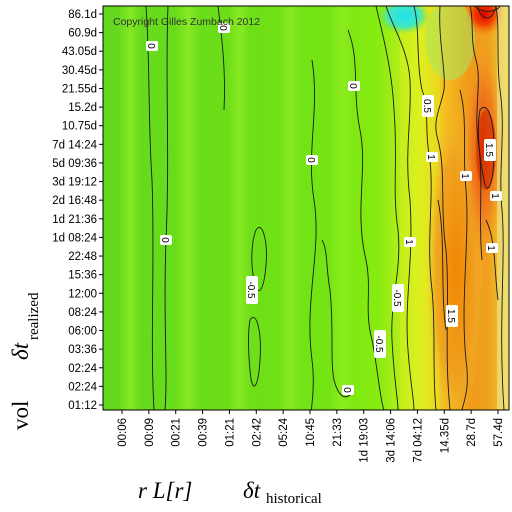 This screenshot has height=512, width=512. Describe the element at coordinates (82, 257) in the screenshot. I see `y-tick-label: 22:48` at that location.